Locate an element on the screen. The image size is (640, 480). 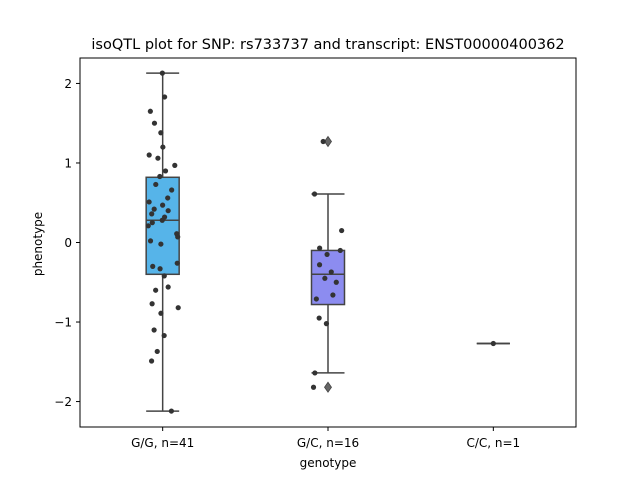
x-tick-label: G/C, n=16 is located at coordinates (328, 443).